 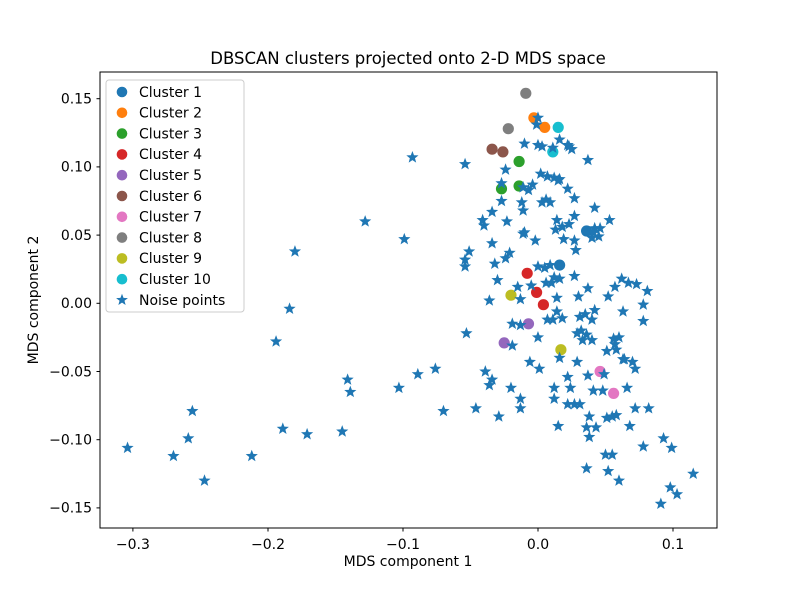 I want to click on y-tick-label: 0.10, so click(x=76, y=168).